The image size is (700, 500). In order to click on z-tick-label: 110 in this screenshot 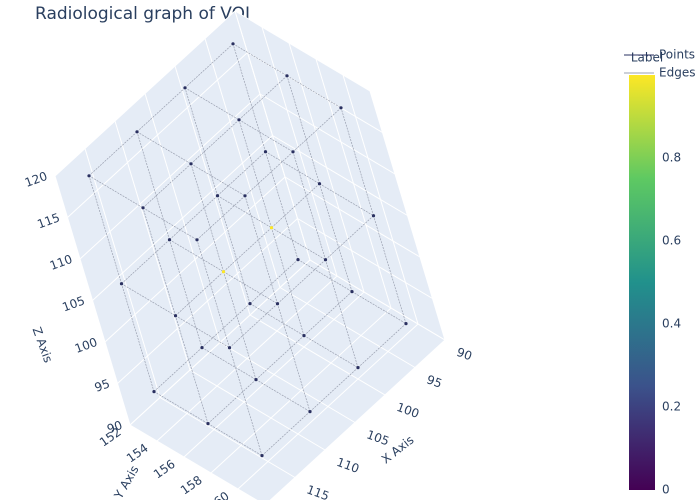, I will do `click(61, 262)`.